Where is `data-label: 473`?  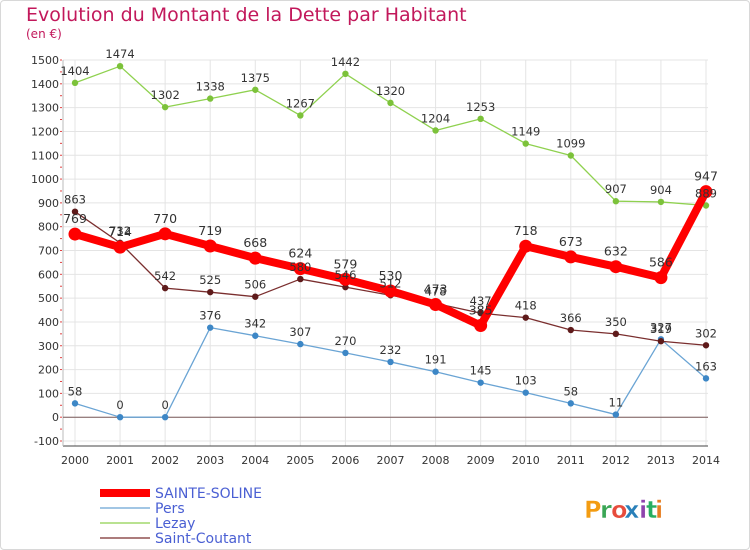 data-label: 473 is located at coordinates (436, 289).